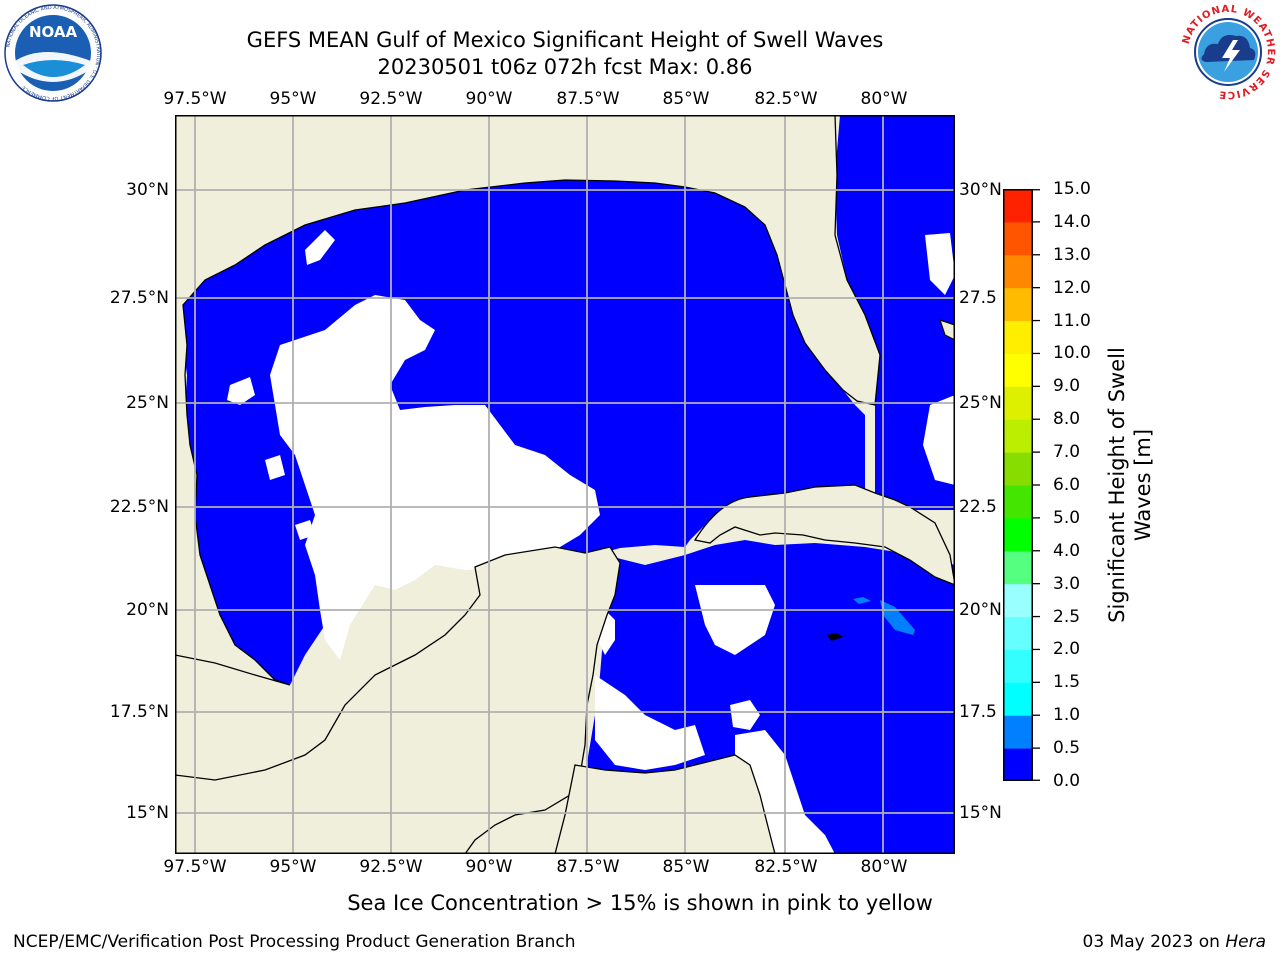  I want to click on atlantic-ocean, so click(895, 312).